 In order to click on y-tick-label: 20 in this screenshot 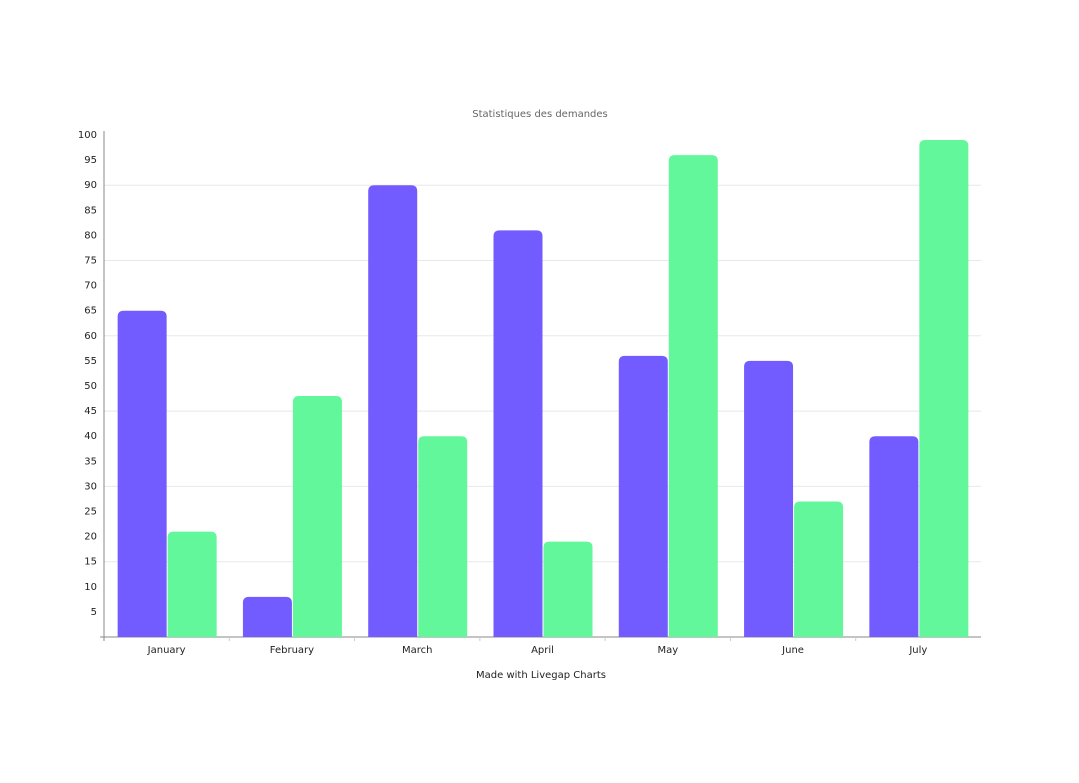, I will do `click(90, 537)`.